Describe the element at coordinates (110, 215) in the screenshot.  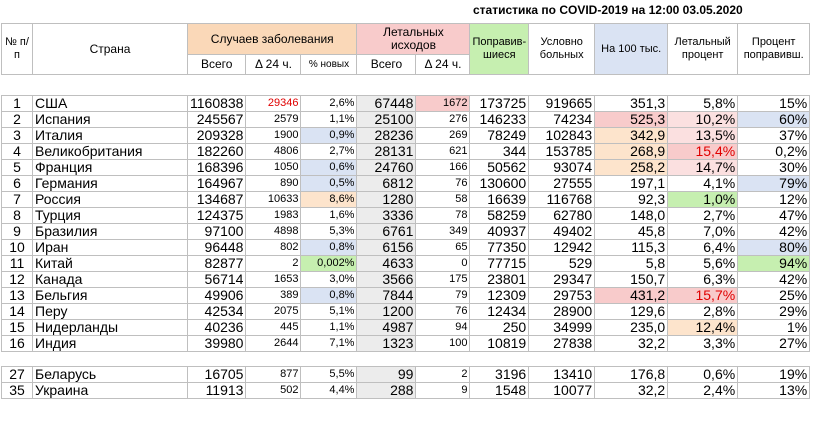
I see `cell-country: Турция` at that location.